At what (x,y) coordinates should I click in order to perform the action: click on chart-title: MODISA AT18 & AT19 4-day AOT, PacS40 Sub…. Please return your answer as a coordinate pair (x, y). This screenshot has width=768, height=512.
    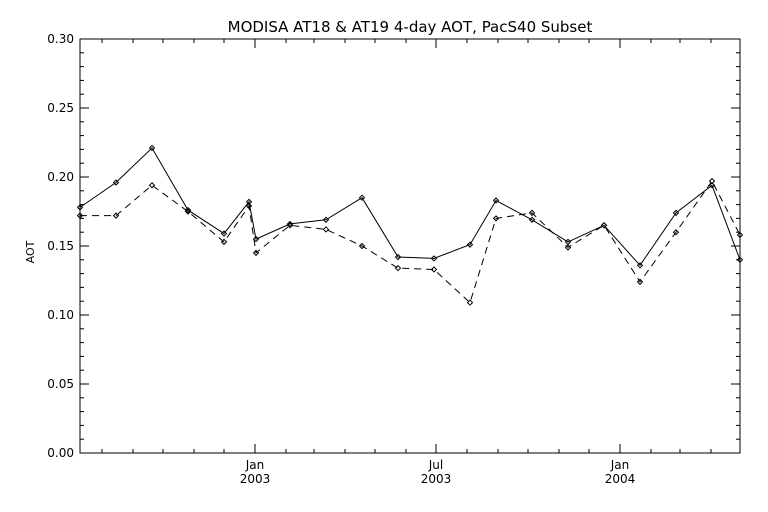
    Looking at the image, I should click on (410, 27).